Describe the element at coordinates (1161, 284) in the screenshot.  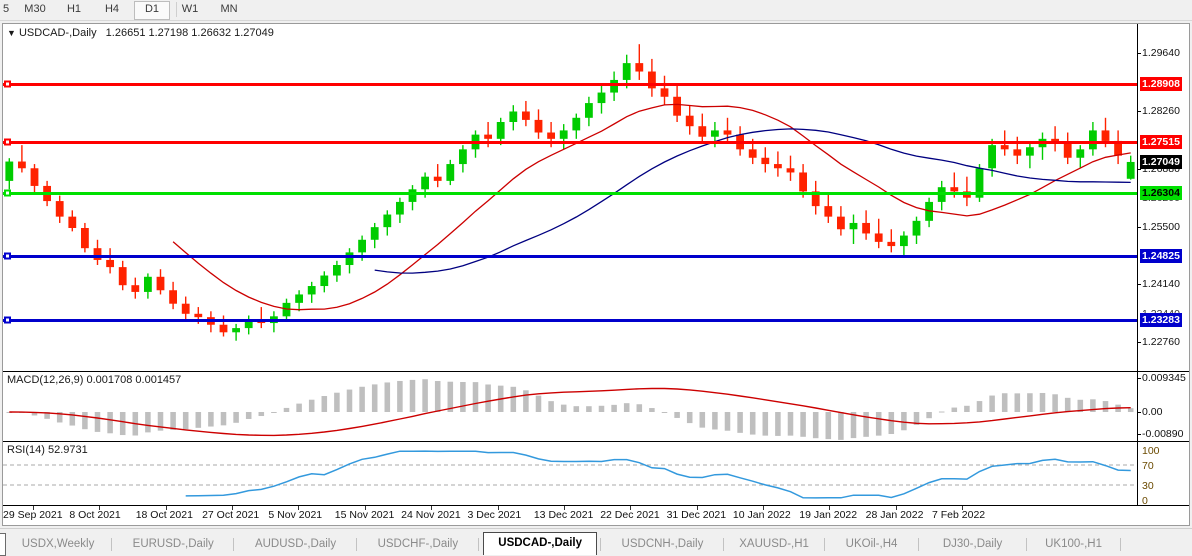
I see `price-tick-label: 1.24140` at that location.